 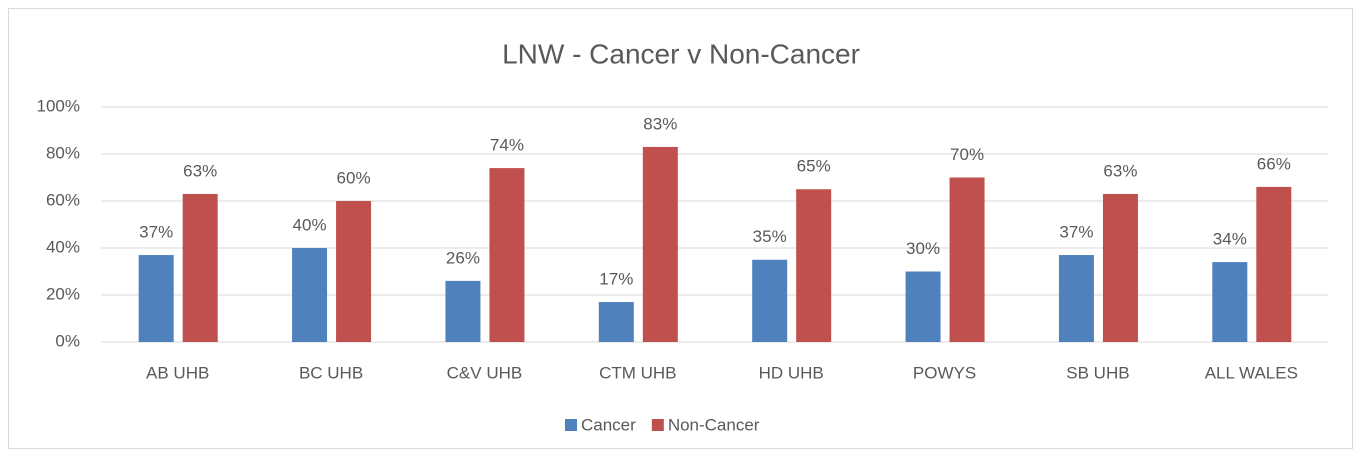 What do you see at coordinates (1251, 372) in the screenshot?
I see `x-tick-label: ALL WALES` at bounding box center [1251, 372].